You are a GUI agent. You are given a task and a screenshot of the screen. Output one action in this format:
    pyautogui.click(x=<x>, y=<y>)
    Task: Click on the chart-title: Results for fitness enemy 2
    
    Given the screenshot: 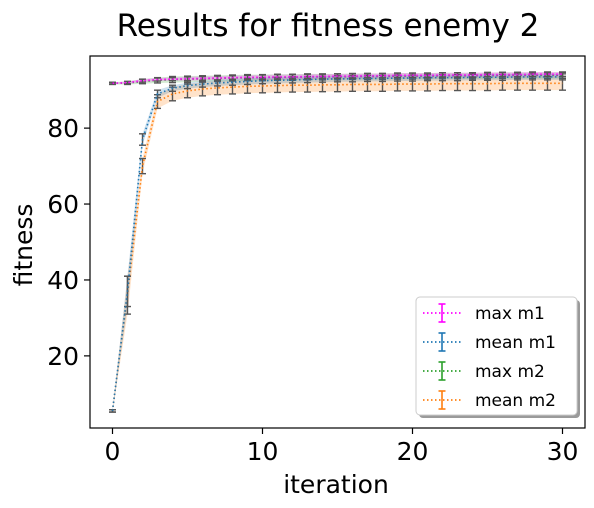 What is the action you would take?
    pyautogui.click(x=328, y=26)
    